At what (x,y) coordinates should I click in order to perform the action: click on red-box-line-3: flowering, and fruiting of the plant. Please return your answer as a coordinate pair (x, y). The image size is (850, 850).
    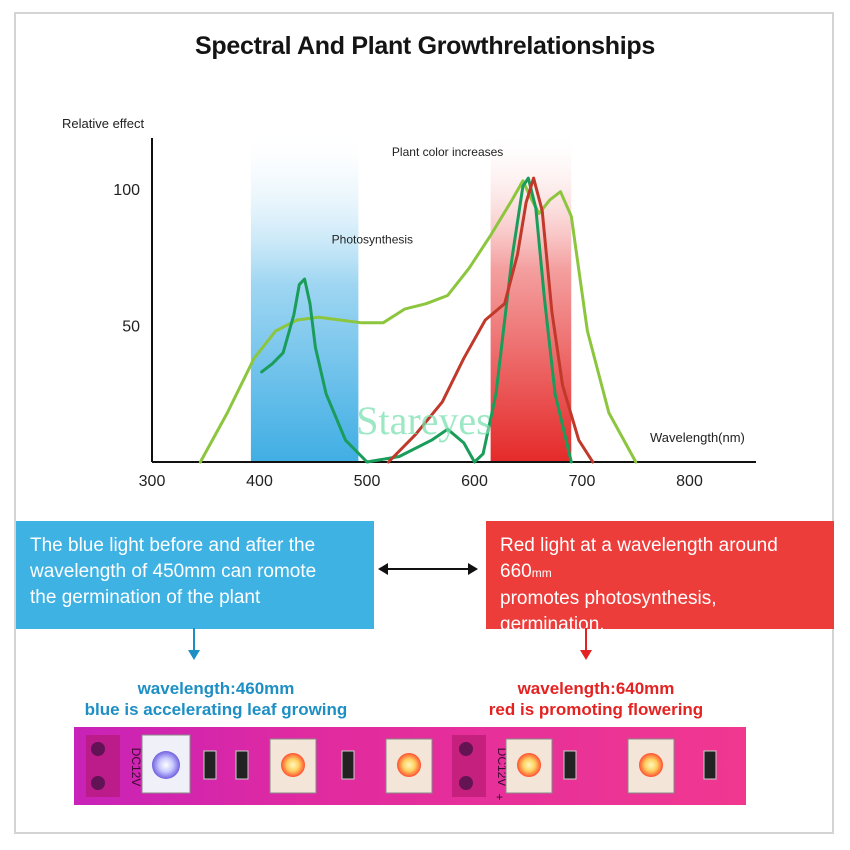
    Looking at the image, I should click on (640, 650).